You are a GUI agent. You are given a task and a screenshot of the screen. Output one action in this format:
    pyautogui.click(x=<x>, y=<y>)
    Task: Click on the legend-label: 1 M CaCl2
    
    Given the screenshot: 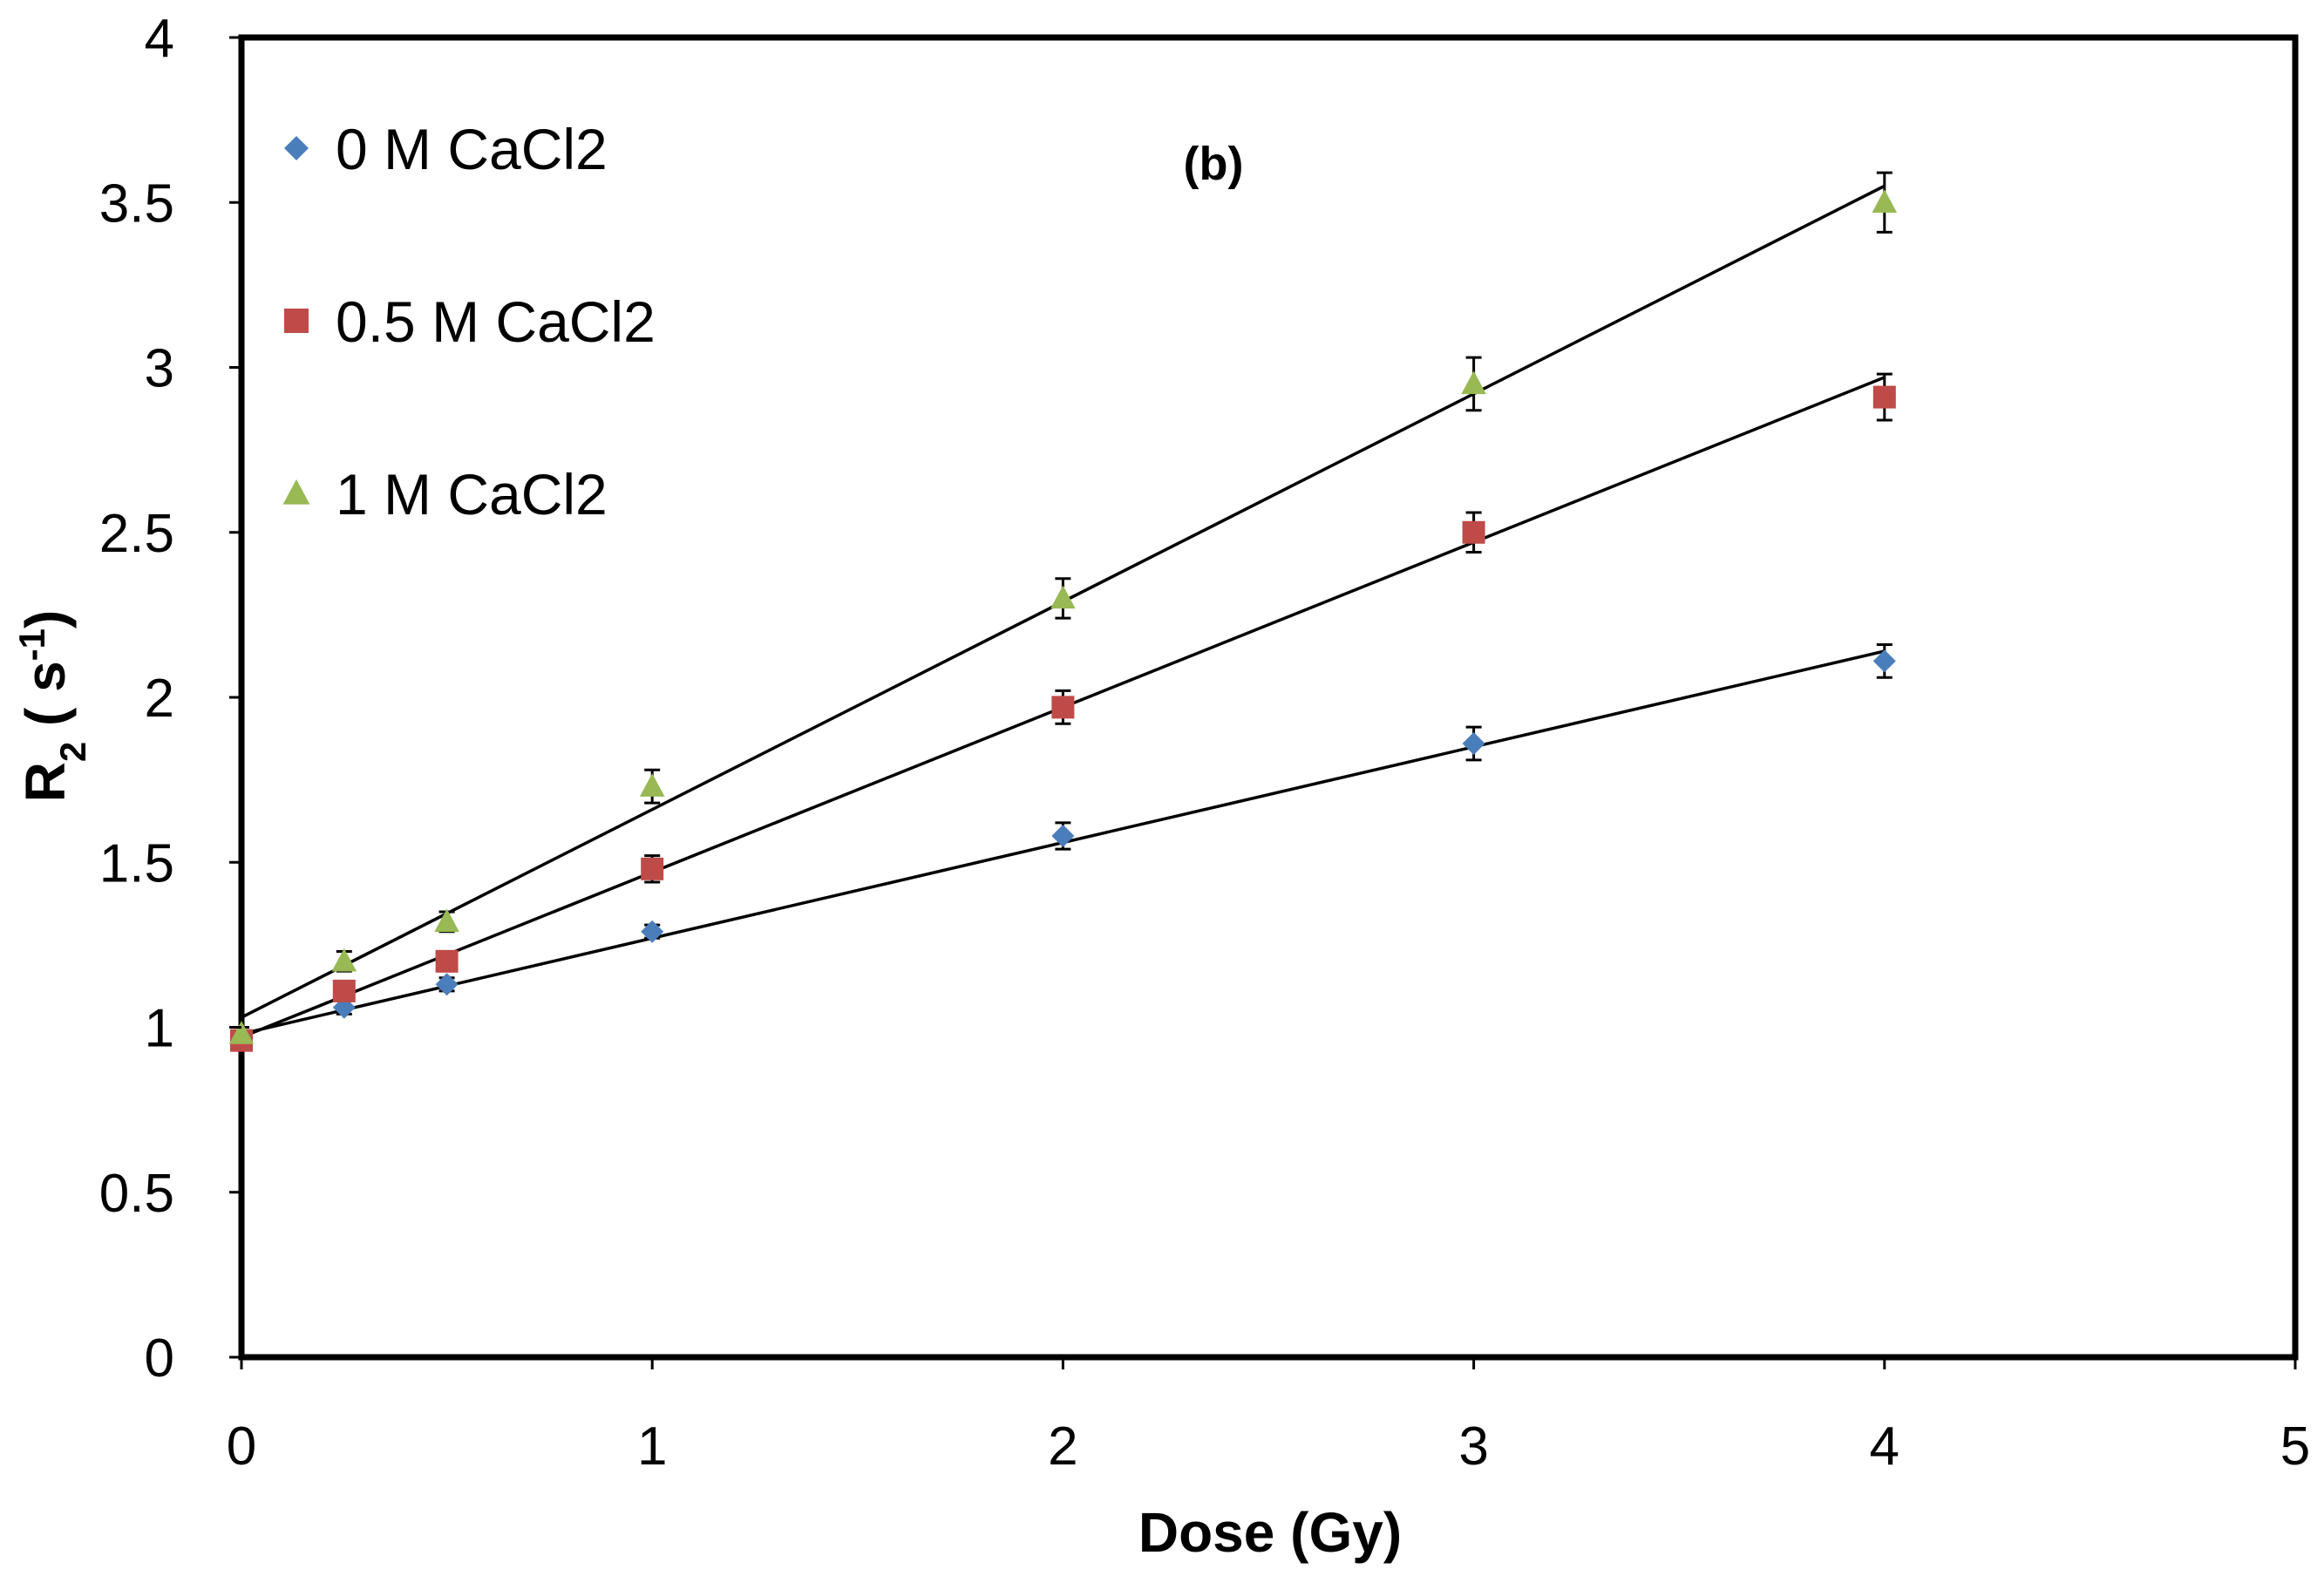 What is the action you would take?
    pyautogui.click(x=472, y=494)
    